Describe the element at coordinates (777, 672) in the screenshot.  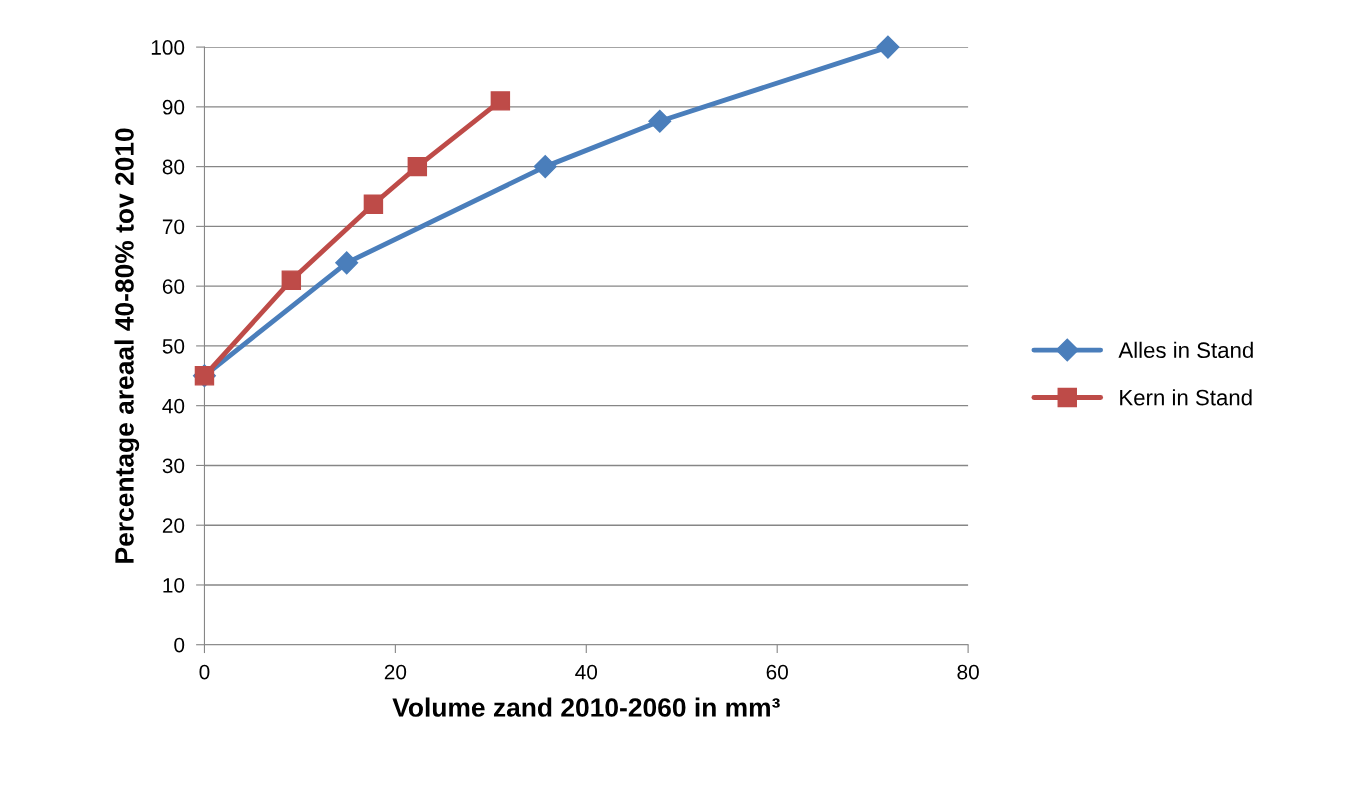
I see `x-tick-label: 60` at that location.